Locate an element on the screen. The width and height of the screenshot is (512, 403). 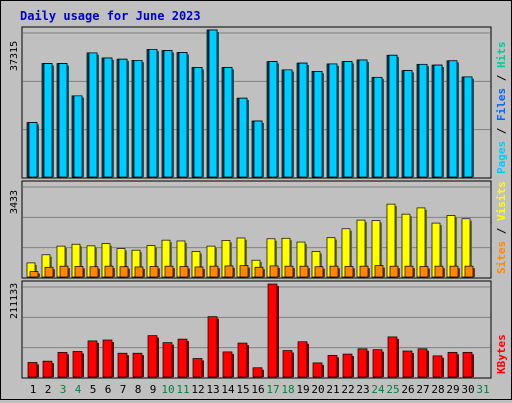
x-tick-label-day-17: 17 is located at coordinates (272, 389).